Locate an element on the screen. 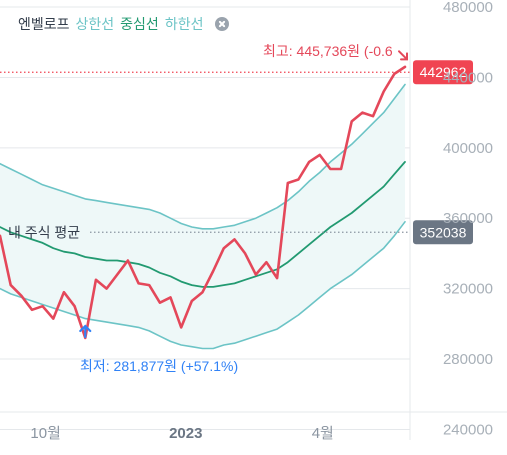  current-price-badge is located at coordinates (443, 72).